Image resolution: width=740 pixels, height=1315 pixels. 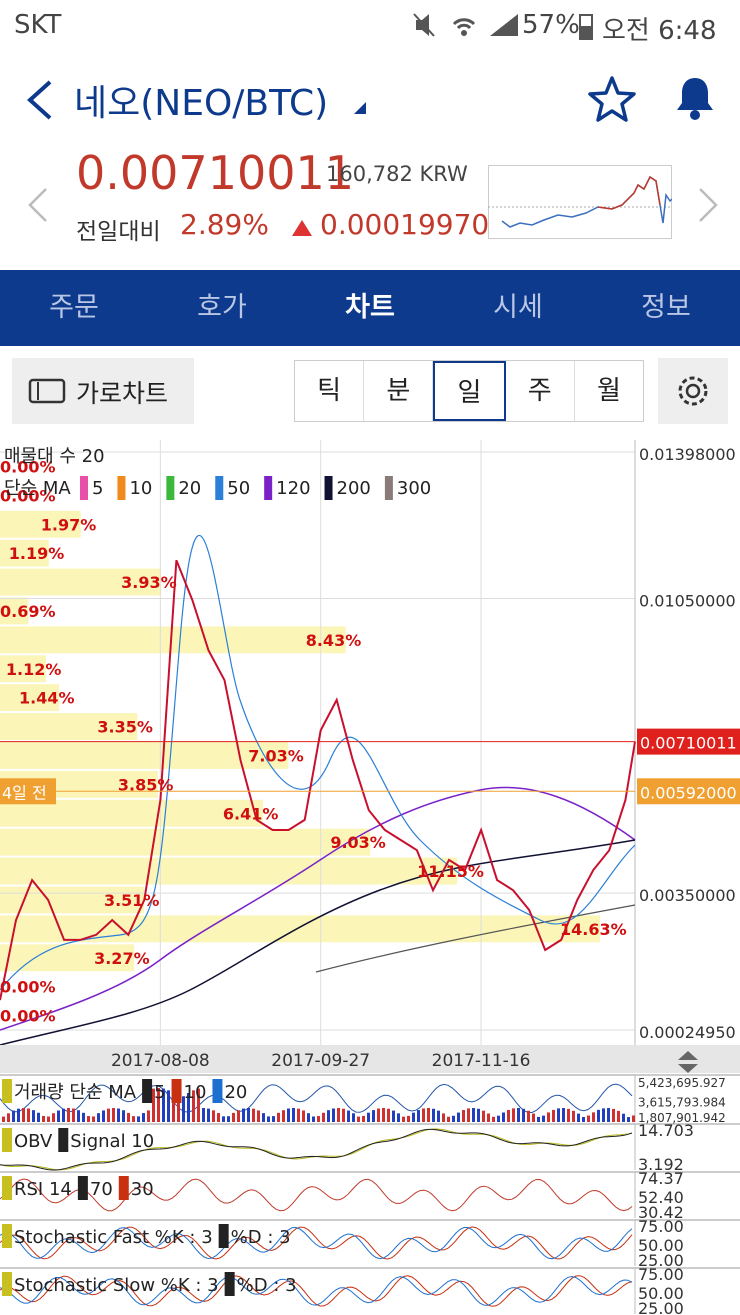 What do you see at coordinates (661, 1226) in the screenshot?
I see `panel-axis-label: 75.00` at bounding box center [661, 1226].